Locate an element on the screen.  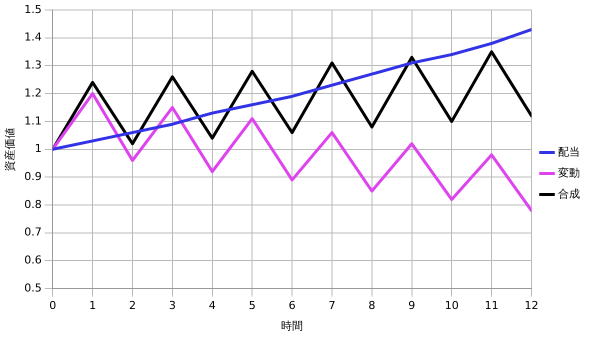
x-tick-label: 0 is located at coordinates (52, 305).